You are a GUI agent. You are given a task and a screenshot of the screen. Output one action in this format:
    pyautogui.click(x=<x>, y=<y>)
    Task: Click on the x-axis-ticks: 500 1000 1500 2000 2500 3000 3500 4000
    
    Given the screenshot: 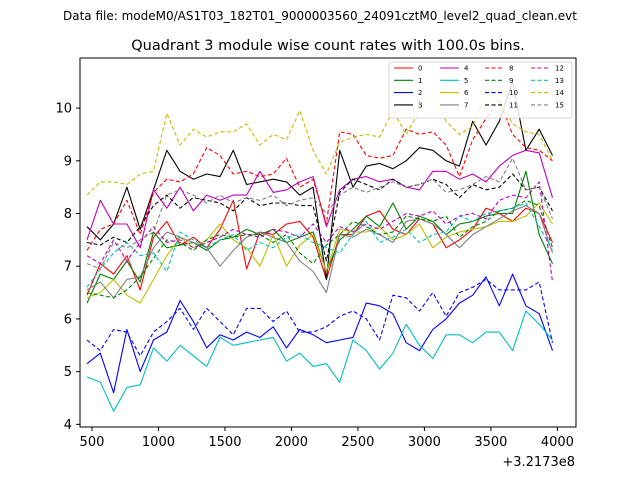 What is the action you would take?
    pyautogui.click(x=327, y=438)
    